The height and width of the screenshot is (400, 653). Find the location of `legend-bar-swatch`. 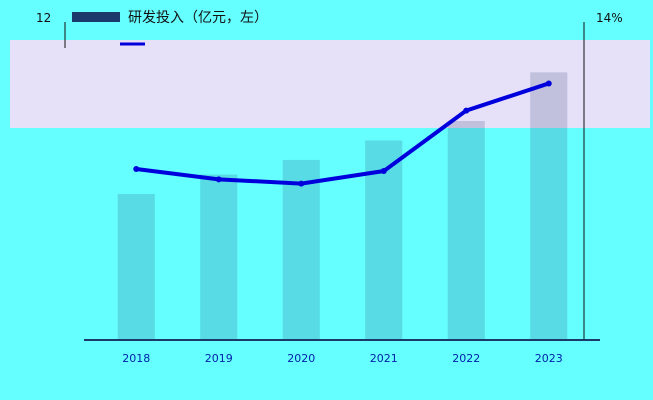

legend-bar-swatch is located at coordinates (96, 17).